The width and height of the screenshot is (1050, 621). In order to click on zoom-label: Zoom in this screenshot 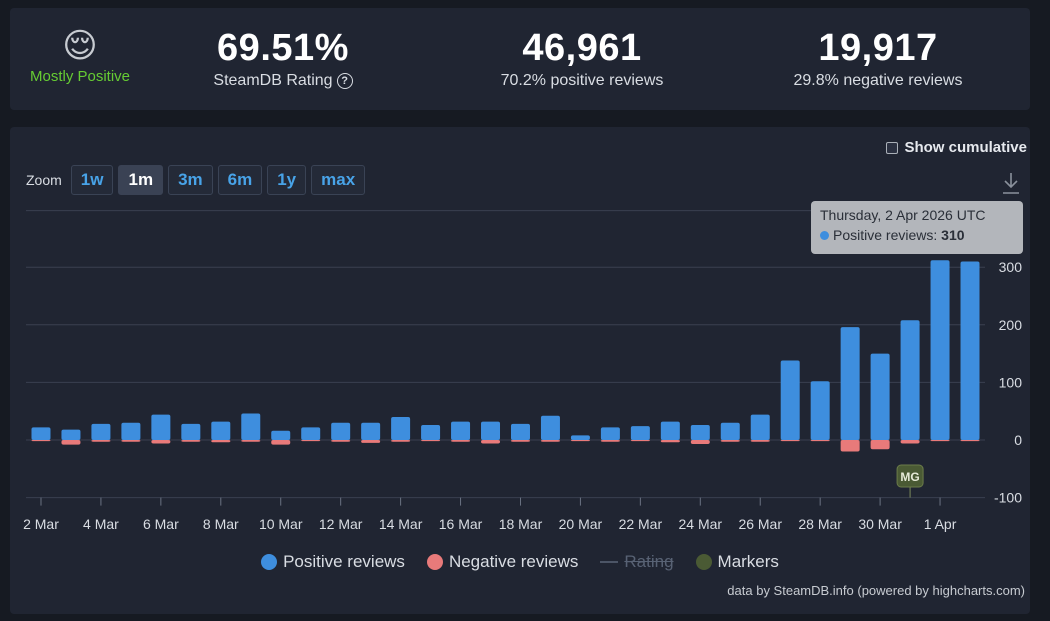, I will do `click(44, 180)`.